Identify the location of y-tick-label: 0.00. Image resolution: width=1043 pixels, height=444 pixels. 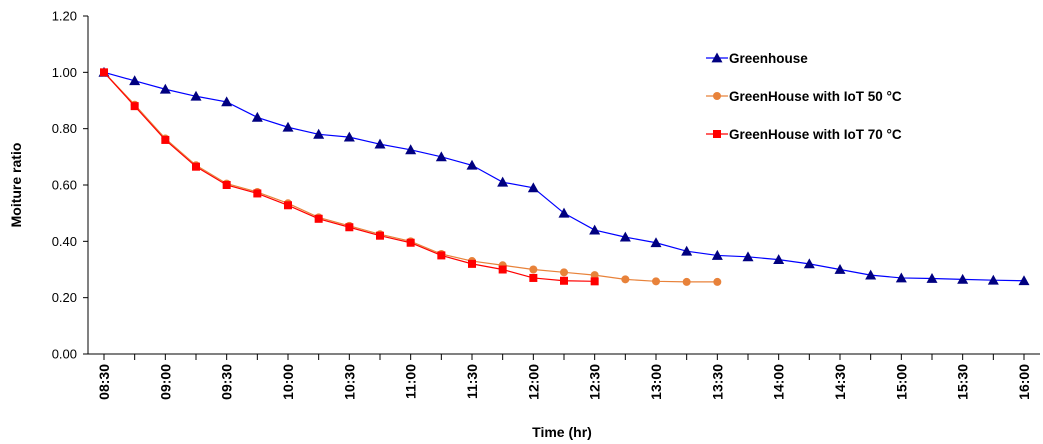
(64, 354).